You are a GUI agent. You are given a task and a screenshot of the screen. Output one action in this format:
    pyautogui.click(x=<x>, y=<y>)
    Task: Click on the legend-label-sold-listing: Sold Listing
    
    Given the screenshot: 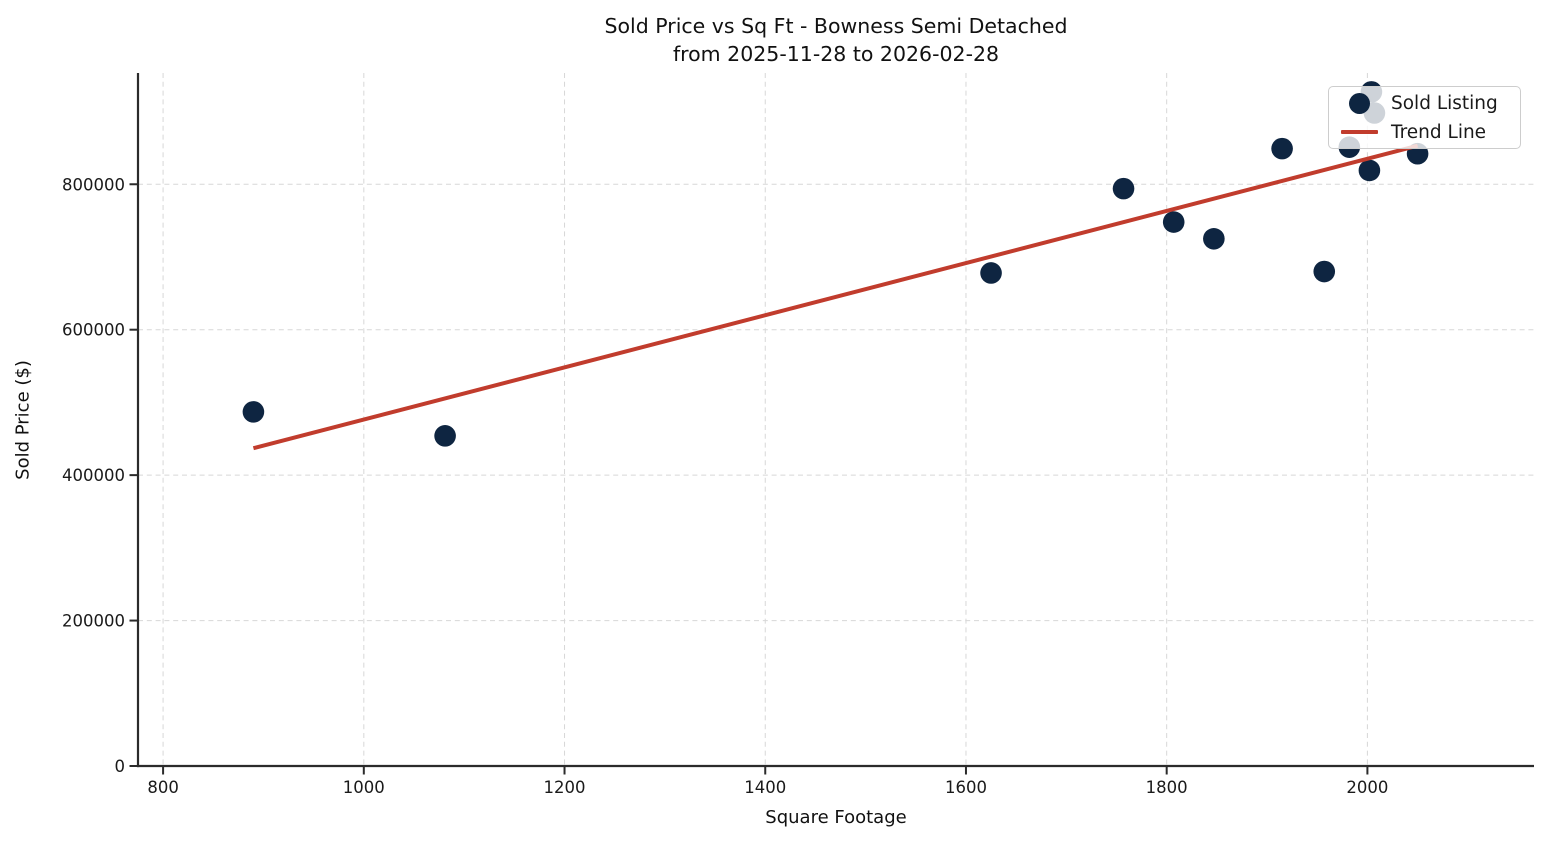 What is the action you would take?
    pyautogui.click(x=1444, y=103)
    